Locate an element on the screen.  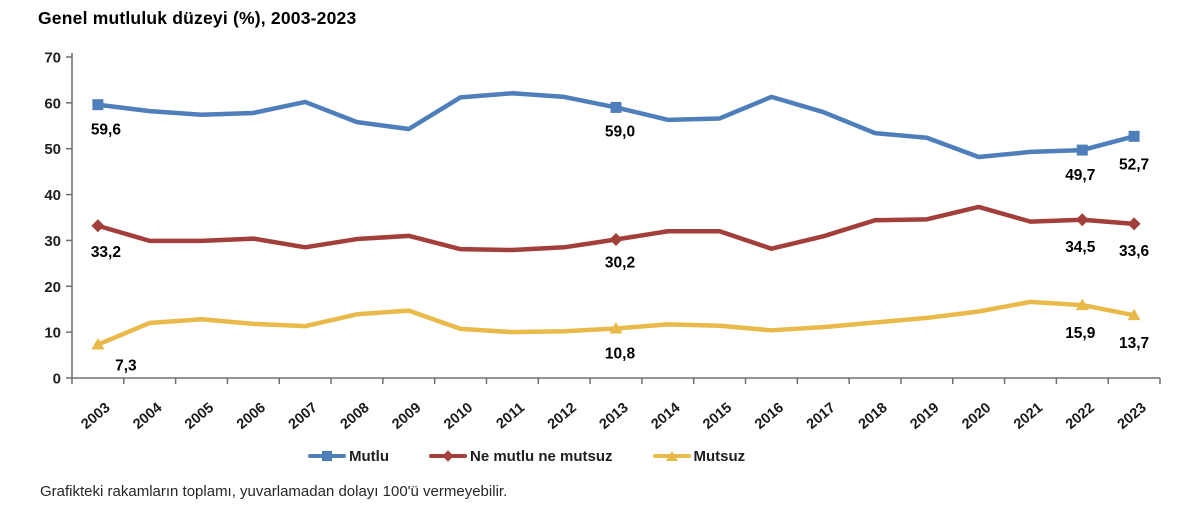
x-tick-label: 2011 is located at coordinates (511, 416).